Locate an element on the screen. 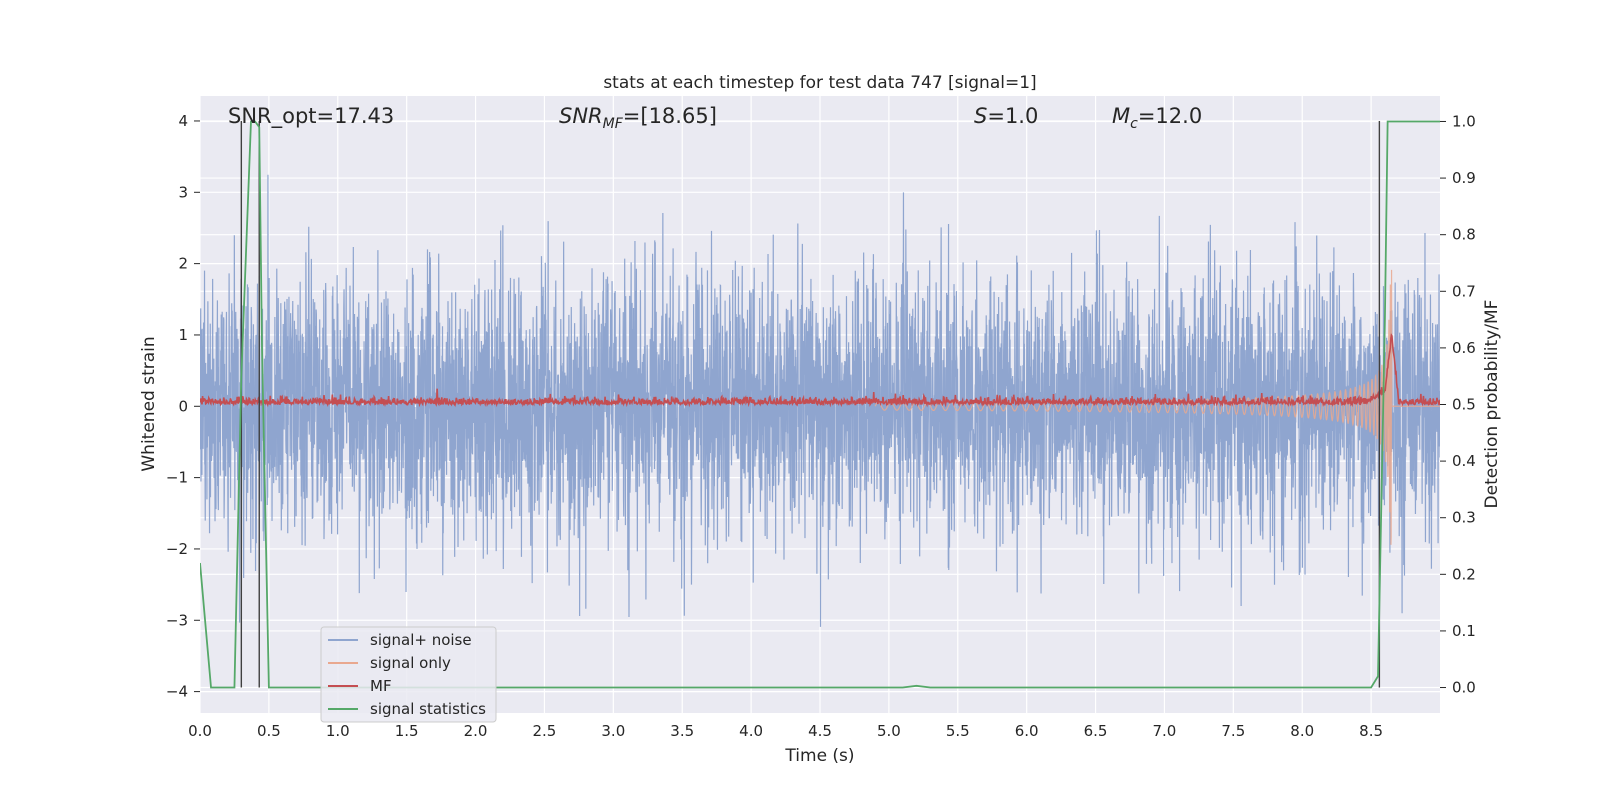  y-right-tick-label: 0.0 is located at coordinates (1464, 688).